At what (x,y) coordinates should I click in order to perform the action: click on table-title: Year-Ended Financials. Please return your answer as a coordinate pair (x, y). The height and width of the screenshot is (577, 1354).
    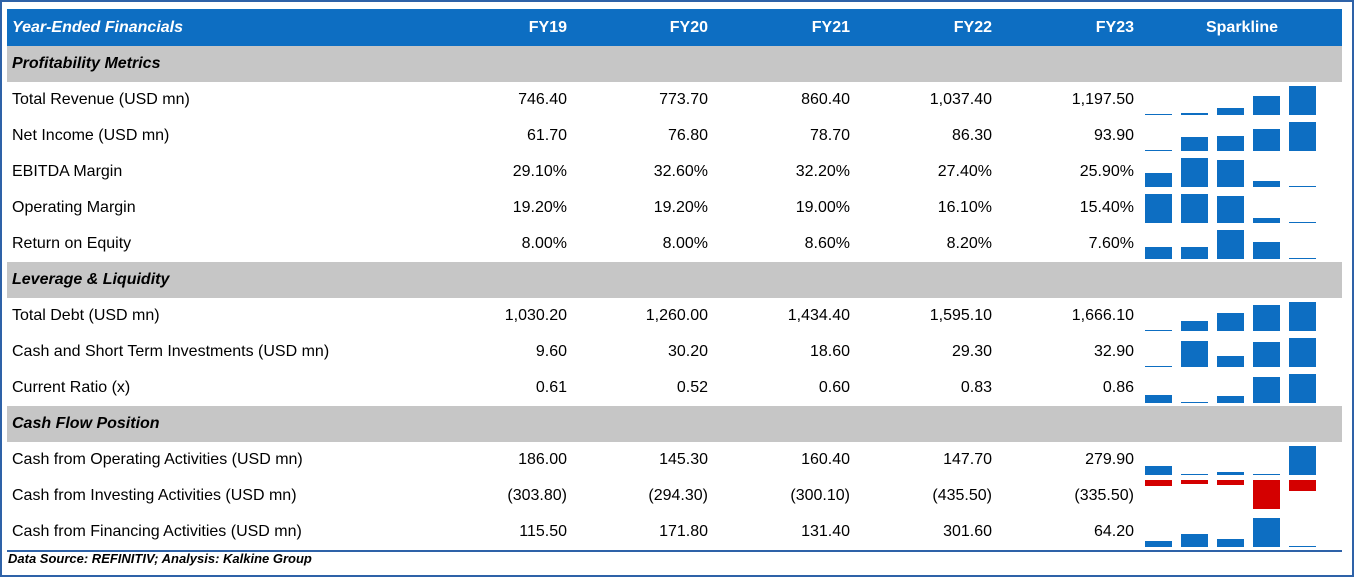
    Looking at the image, I should click on (217, 27).